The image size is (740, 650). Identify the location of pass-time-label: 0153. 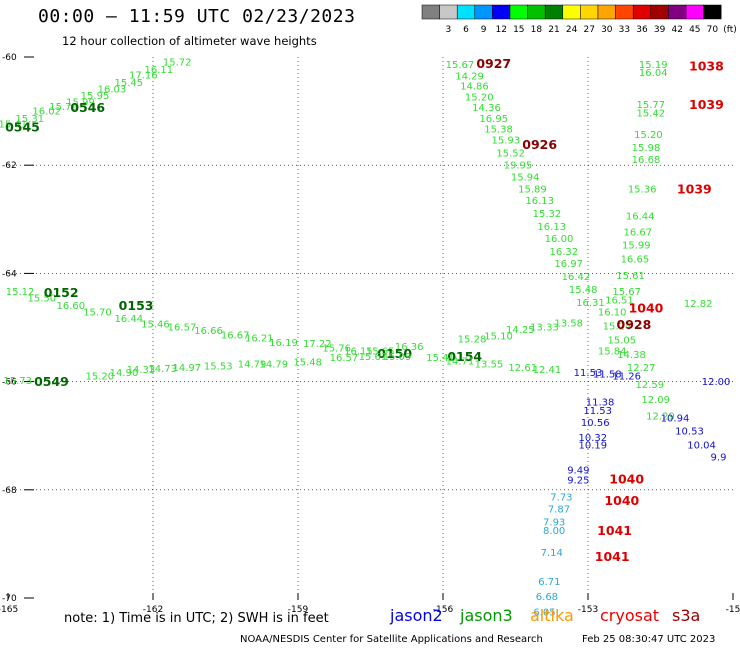
(136, 305).